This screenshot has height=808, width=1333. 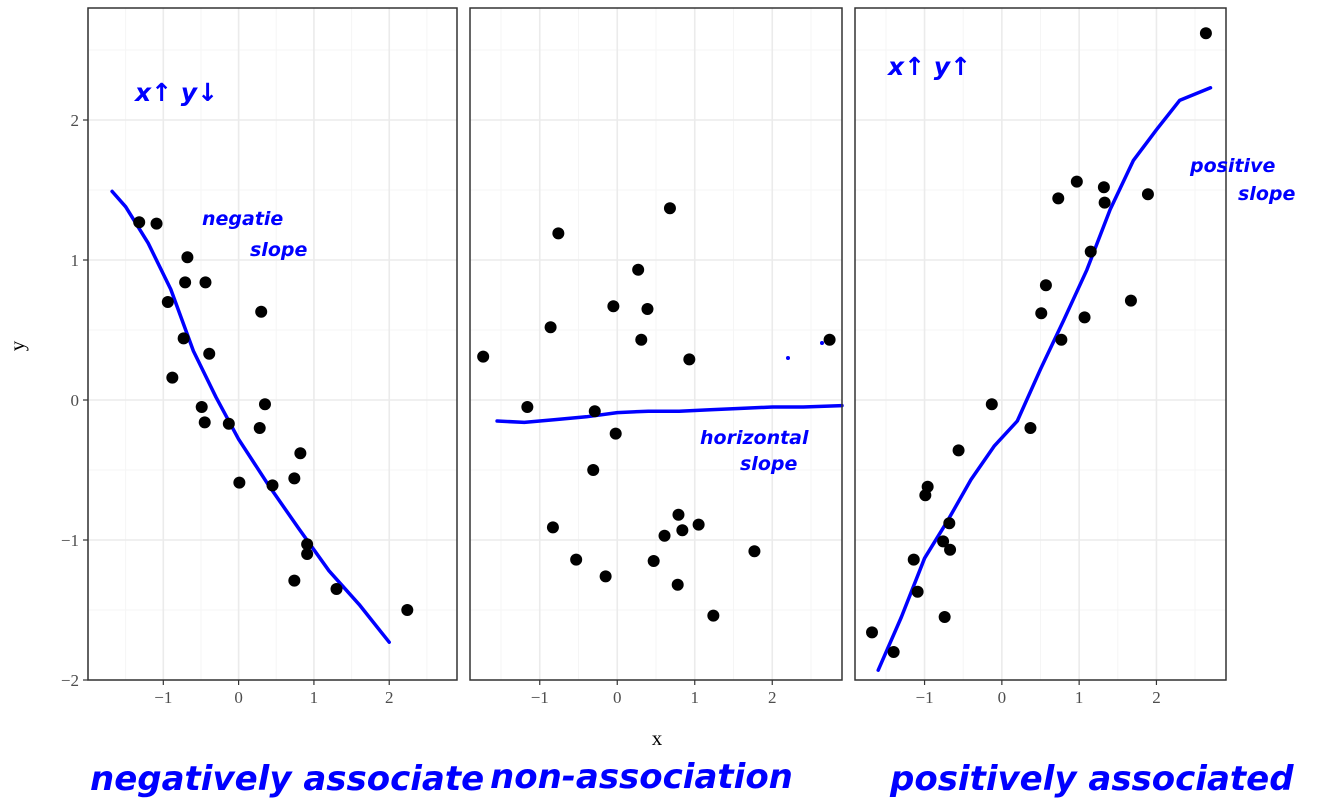 What do you see at coordinates (1232, 166) in the screenshot?
I see `annotation-right-slope-1: positive` at bounding box center [1232, 166].